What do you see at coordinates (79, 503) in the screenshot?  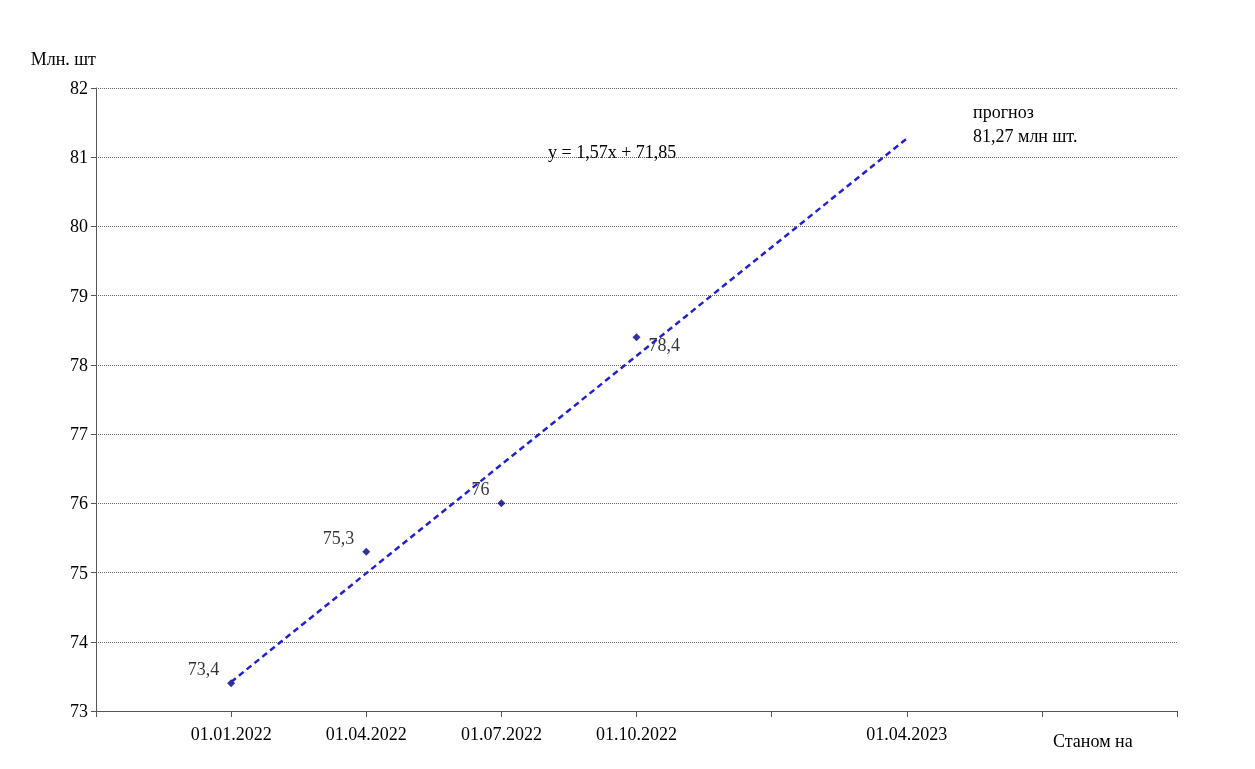 I see `y-tick-label: 76` at bounding box center [79, 503].